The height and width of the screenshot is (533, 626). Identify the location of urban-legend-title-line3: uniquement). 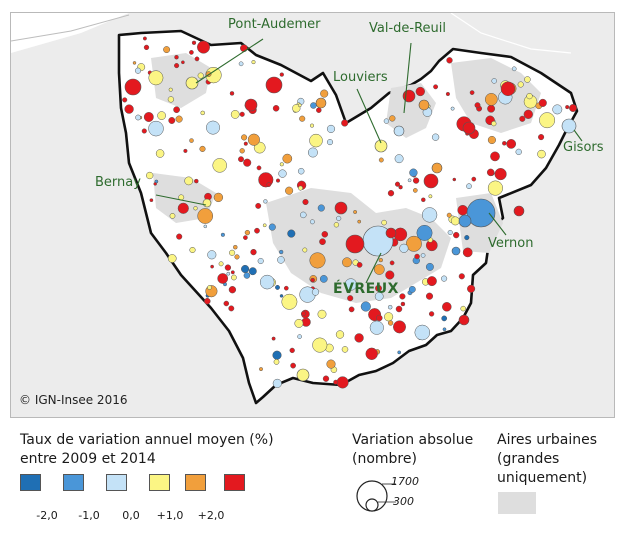
(542, 478).